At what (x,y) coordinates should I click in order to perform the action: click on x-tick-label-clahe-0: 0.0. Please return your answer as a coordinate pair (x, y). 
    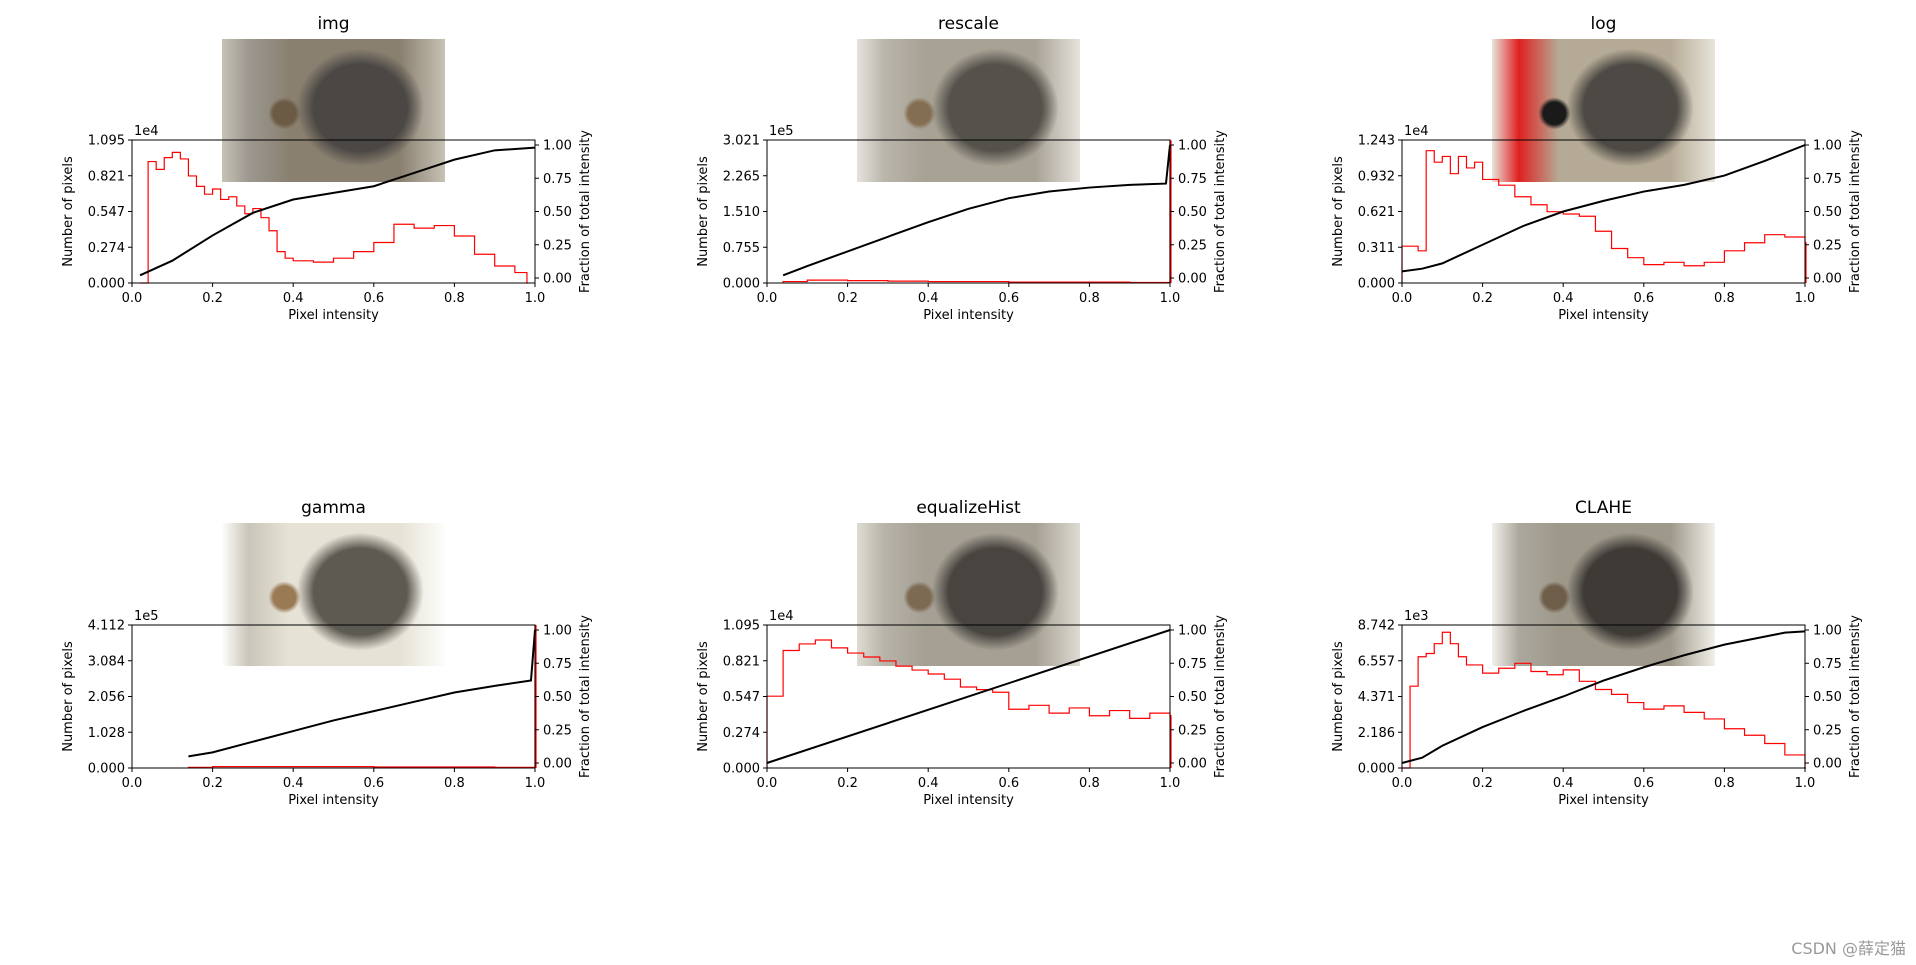
    Looking at the image, I should click on (1402, 783).